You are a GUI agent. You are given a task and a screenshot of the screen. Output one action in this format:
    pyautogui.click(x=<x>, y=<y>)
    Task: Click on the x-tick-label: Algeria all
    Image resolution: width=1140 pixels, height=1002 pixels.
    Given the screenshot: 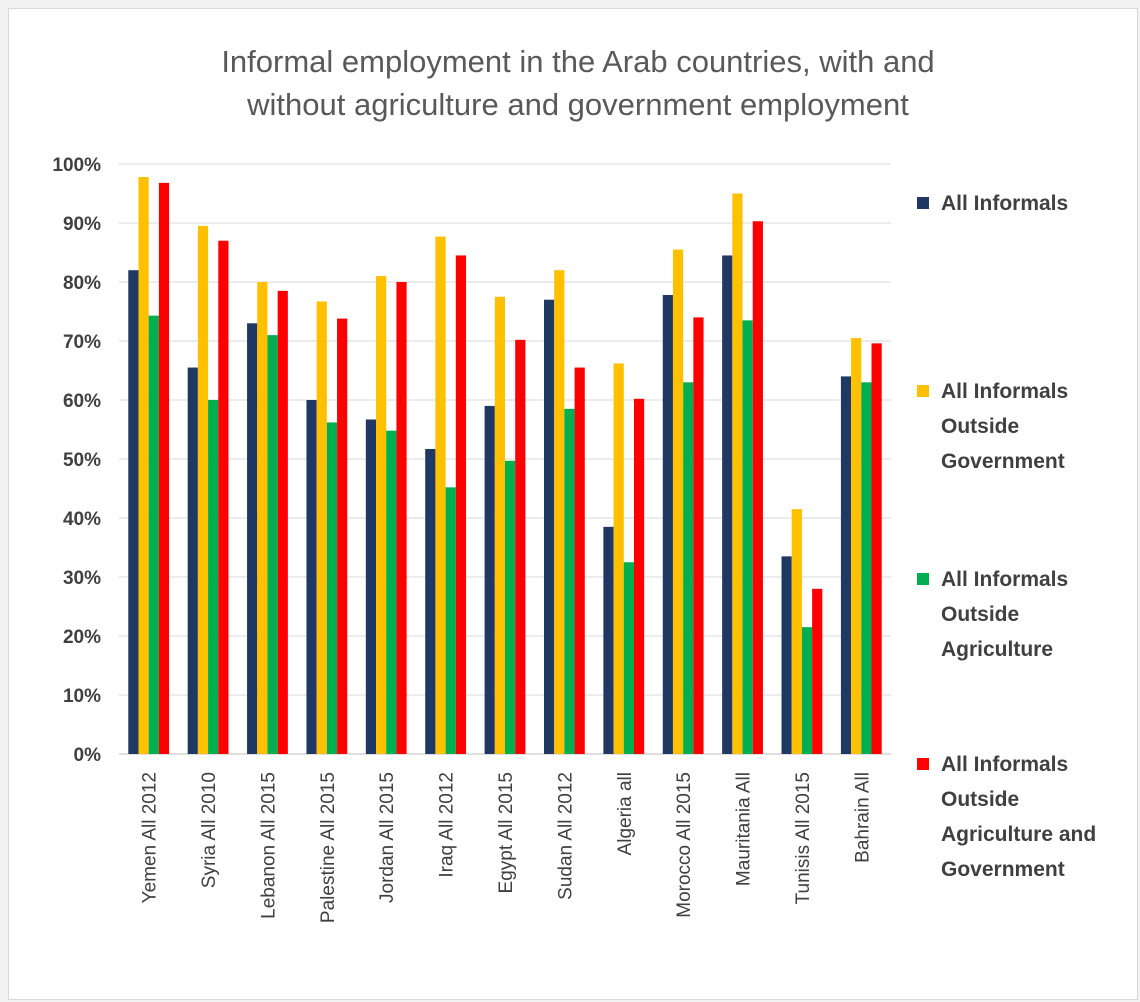 What is the action you would take?
    pyautogui.click(x=625, y=813)
    